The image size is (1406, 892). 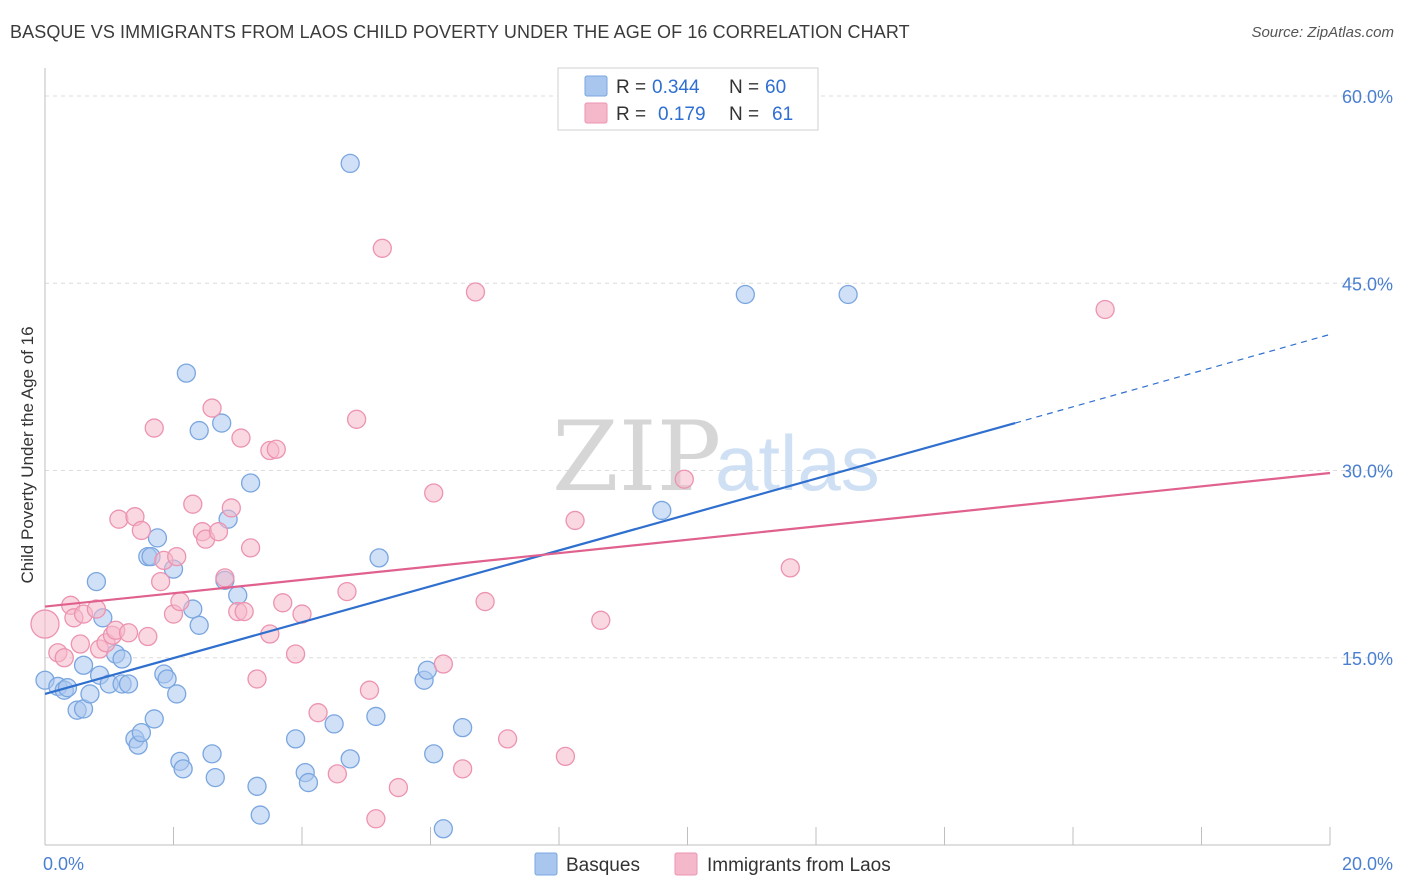 I want to click on watermark-atlas: atlas, so click(x=797, y=463).